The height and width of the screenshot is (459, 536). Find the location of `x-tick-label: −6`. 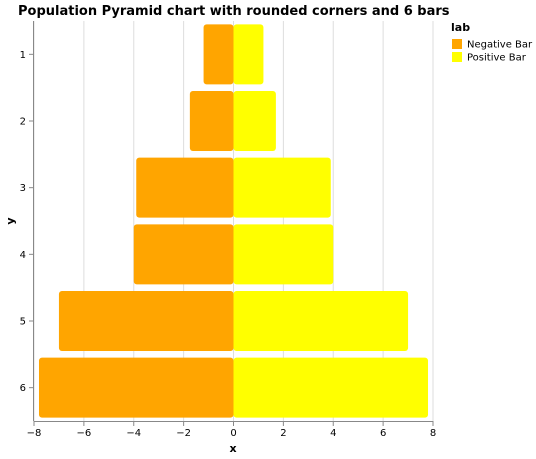

x-tick-label: −6 is located at coordinates (84, 433).